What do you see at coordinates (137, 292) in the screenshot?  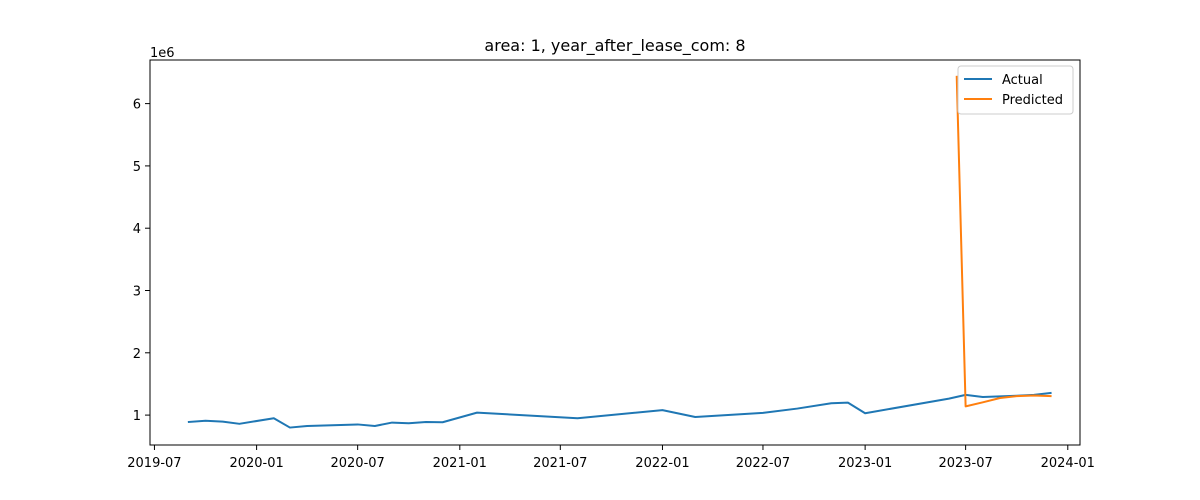 I see `y-tick-label: 3` at bounding box center [137, 292].